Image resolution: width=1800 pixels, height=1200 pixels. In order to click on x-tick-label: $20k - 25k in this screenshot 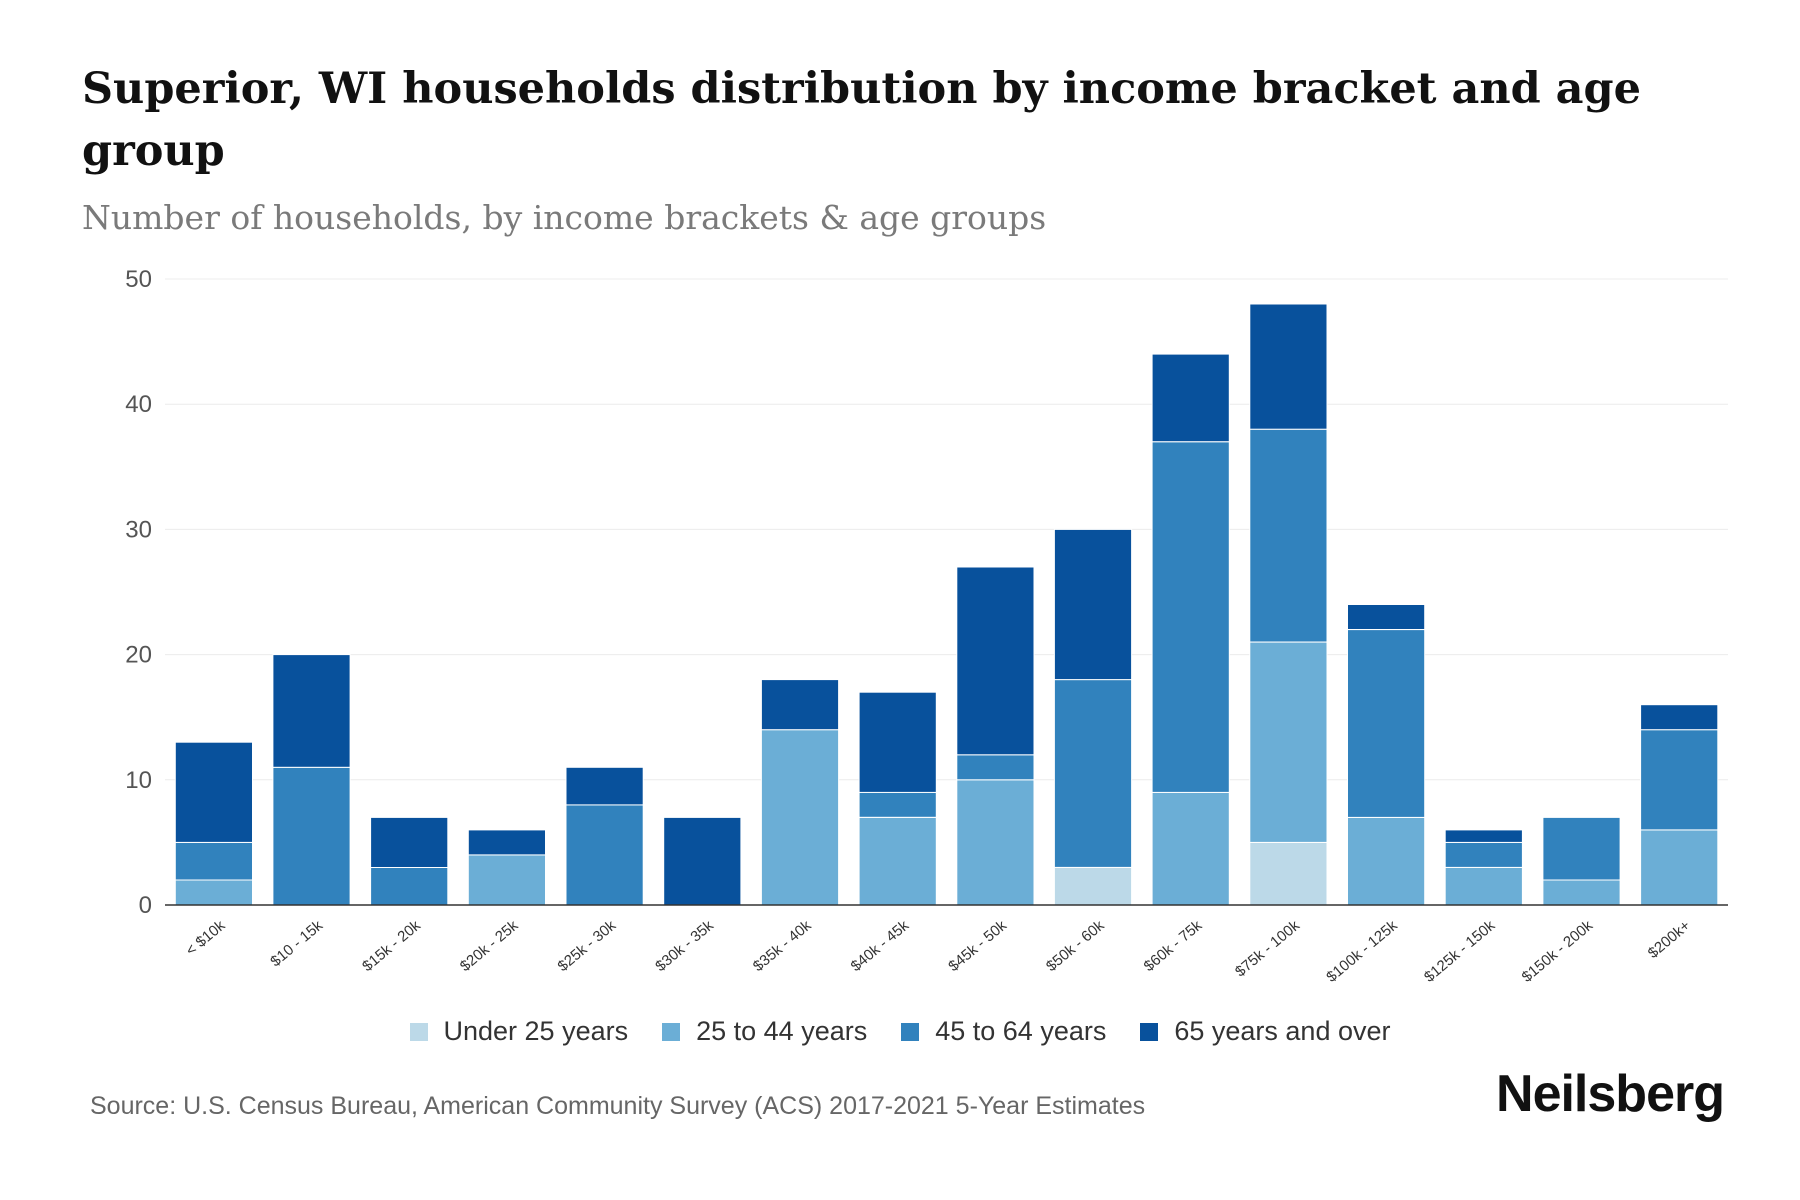, I will do `click(489, 946)`.